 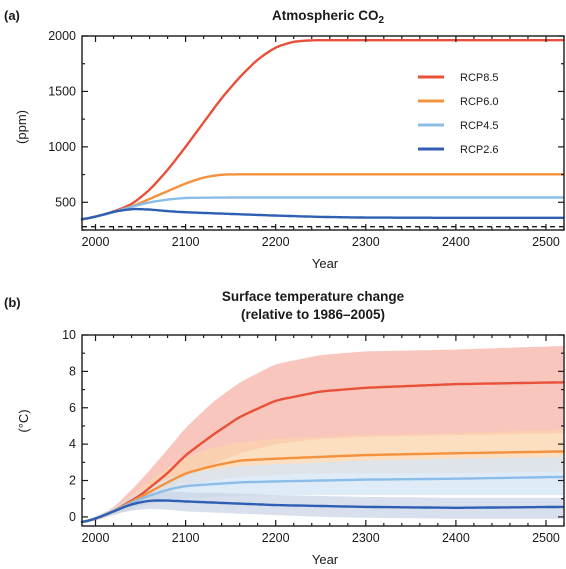 What do you see at coordinates (366, 538) in the screenshot?
I see `panel-b-x-tick-label: 2300` at bounding box center [366, 538].